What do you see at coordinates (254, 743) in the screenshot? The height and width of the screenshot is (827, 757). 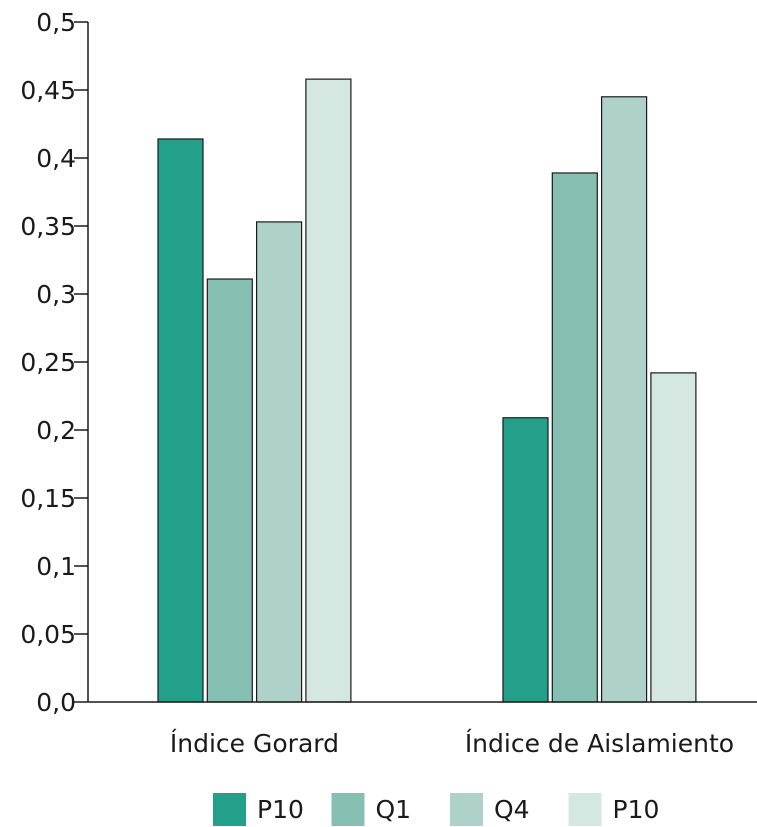 I see `category-label: Índice Gorard` at bounding box center [254, 743].